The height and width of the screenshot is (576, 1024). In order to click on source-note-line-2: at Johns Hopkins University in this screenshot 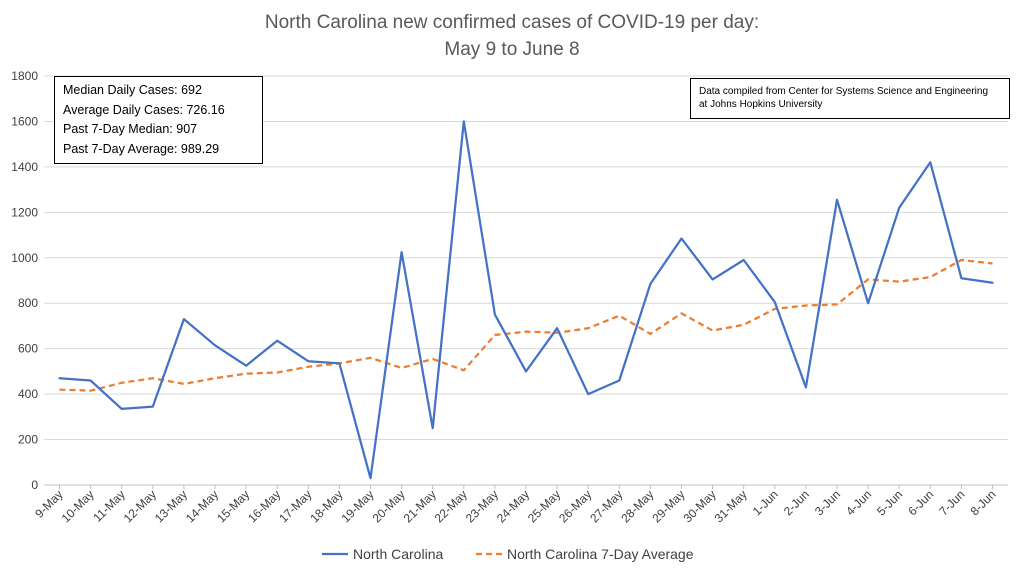, I will do `click(761, 104)`.